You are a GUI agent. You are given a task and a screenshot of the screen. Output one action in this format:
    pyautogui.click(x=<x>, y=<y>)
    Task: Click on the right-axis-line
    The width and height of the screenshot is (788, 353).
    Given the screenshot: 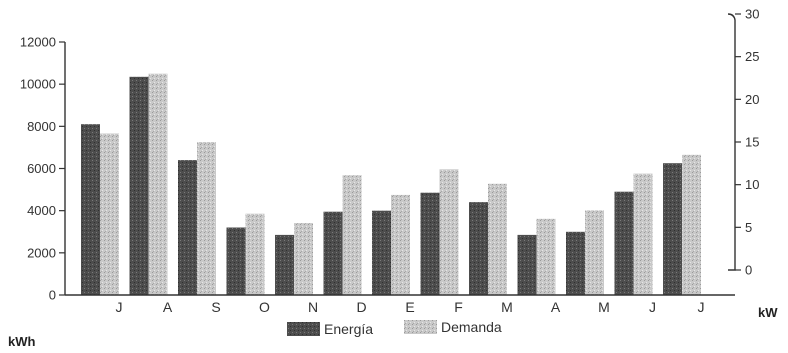 What is the action you would take?
    pyautogui.click(x=731, y=142)
    